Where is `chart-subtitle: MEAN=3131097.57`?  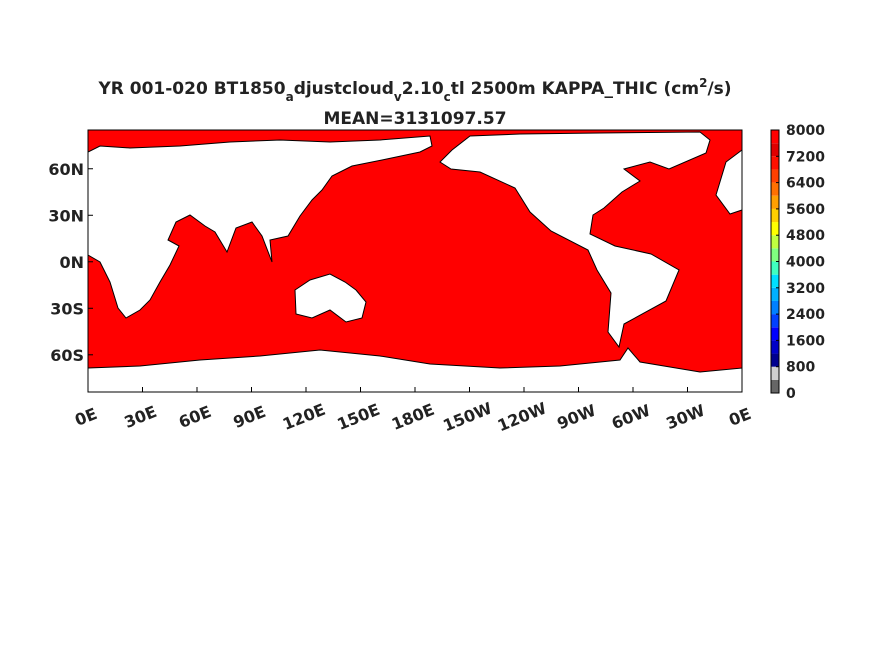
chart-subtitle: MEAN=3131097.57 is located at coordinates (414, 119).